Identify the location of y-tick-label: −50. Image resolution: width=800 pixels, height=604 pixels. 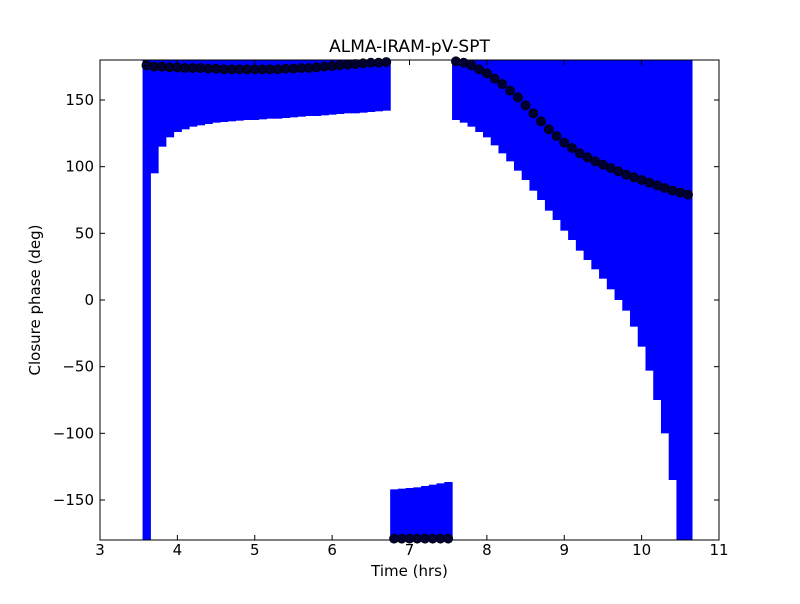
(78, 367).